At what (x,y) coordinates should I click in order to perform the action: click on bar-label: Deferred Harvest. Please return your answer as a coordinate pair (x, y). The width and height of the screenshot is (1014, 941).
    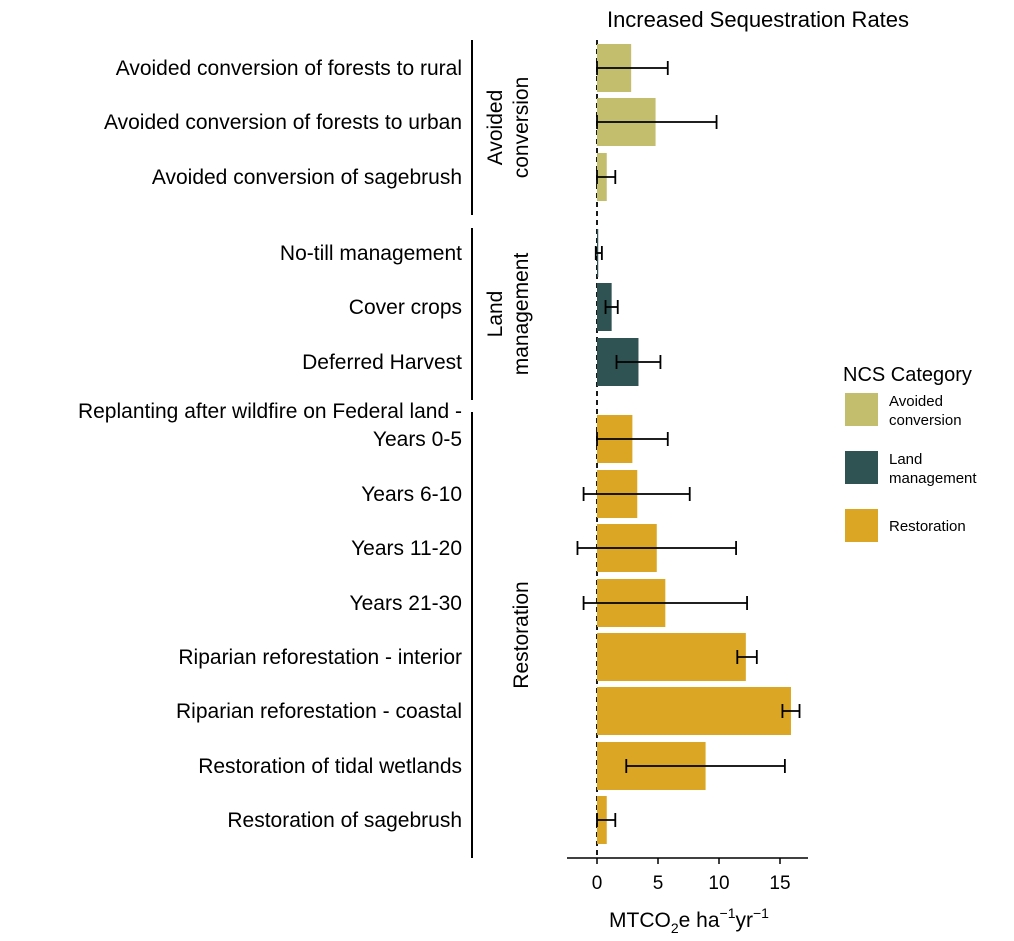
    Looking at the image, I should click on (382, 362).